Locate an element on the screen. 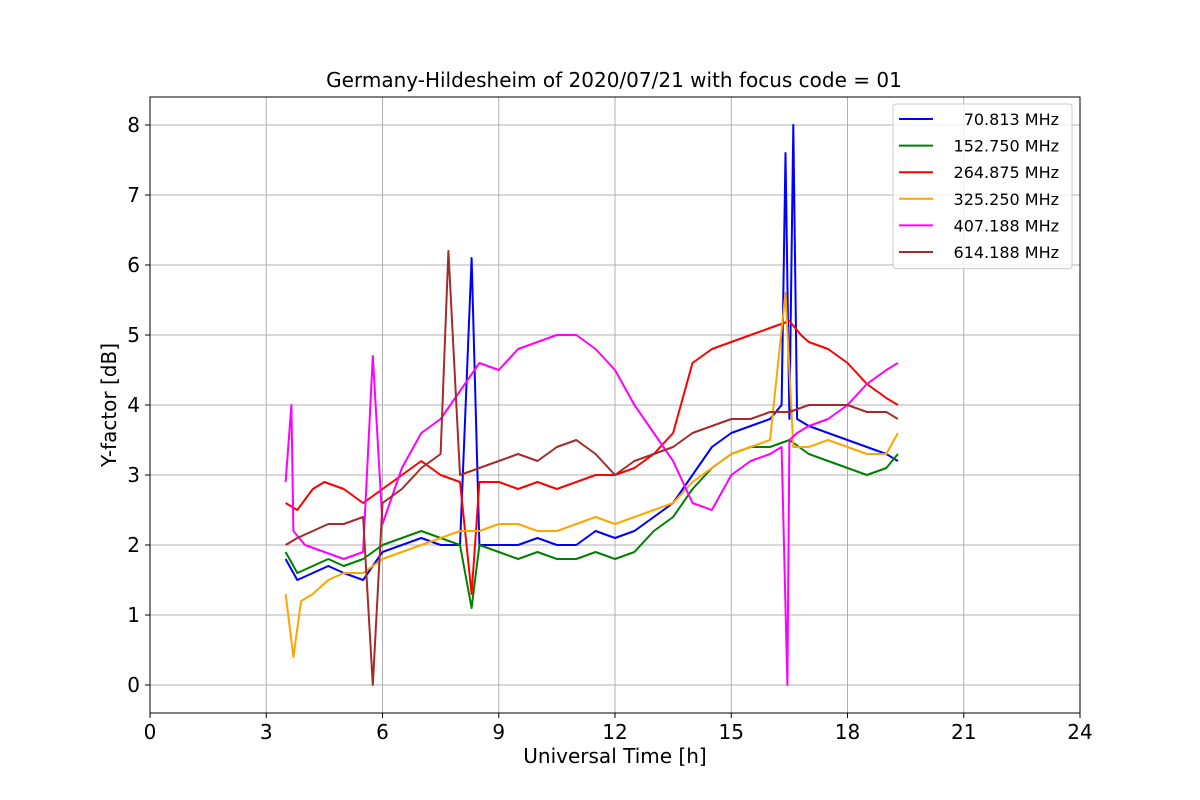 The image size is (1200, 800). x-tick-label: 9 is located at coordinates (498, 732).